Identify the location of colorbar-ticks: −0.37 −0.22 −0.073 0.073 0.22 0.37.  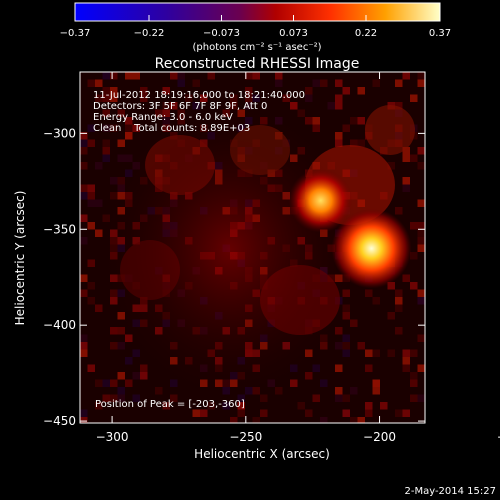
(255, 27).